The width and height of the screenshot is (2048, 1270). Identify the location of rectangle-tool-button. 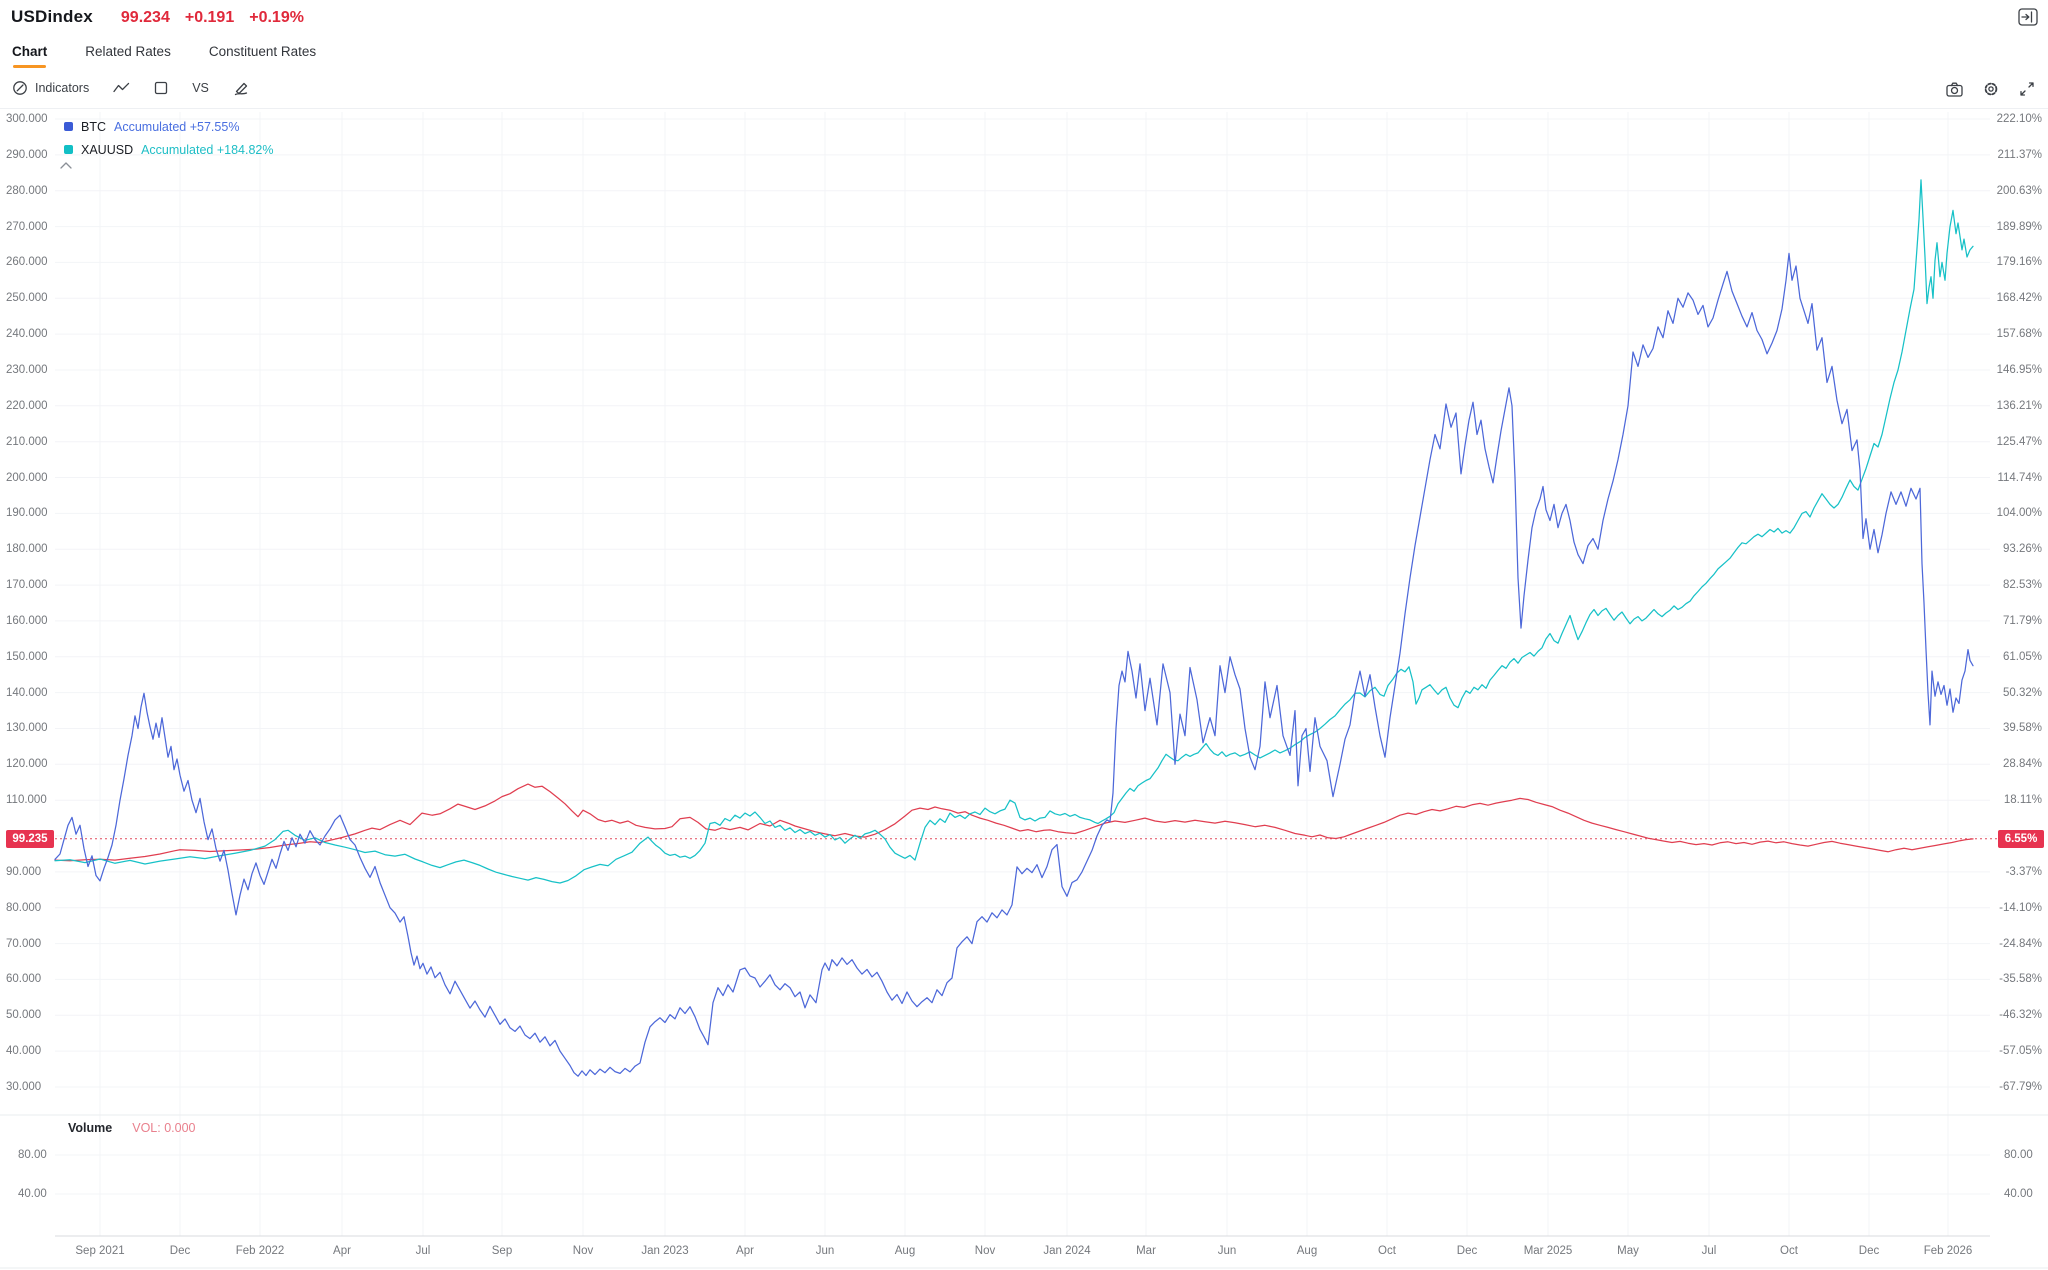
(161, 88).